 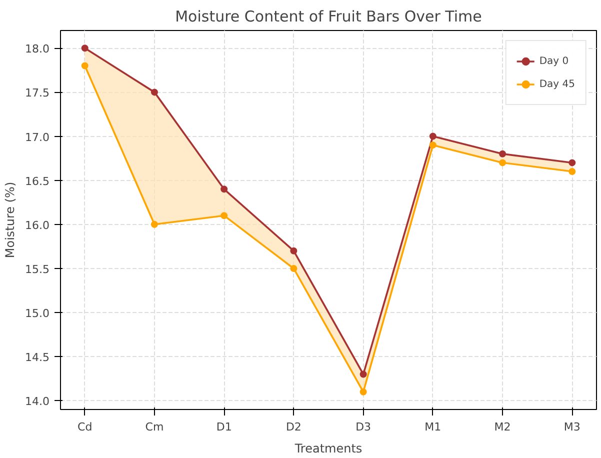 I want to click on x-tick-label: M1, so click(x=433, y=427).